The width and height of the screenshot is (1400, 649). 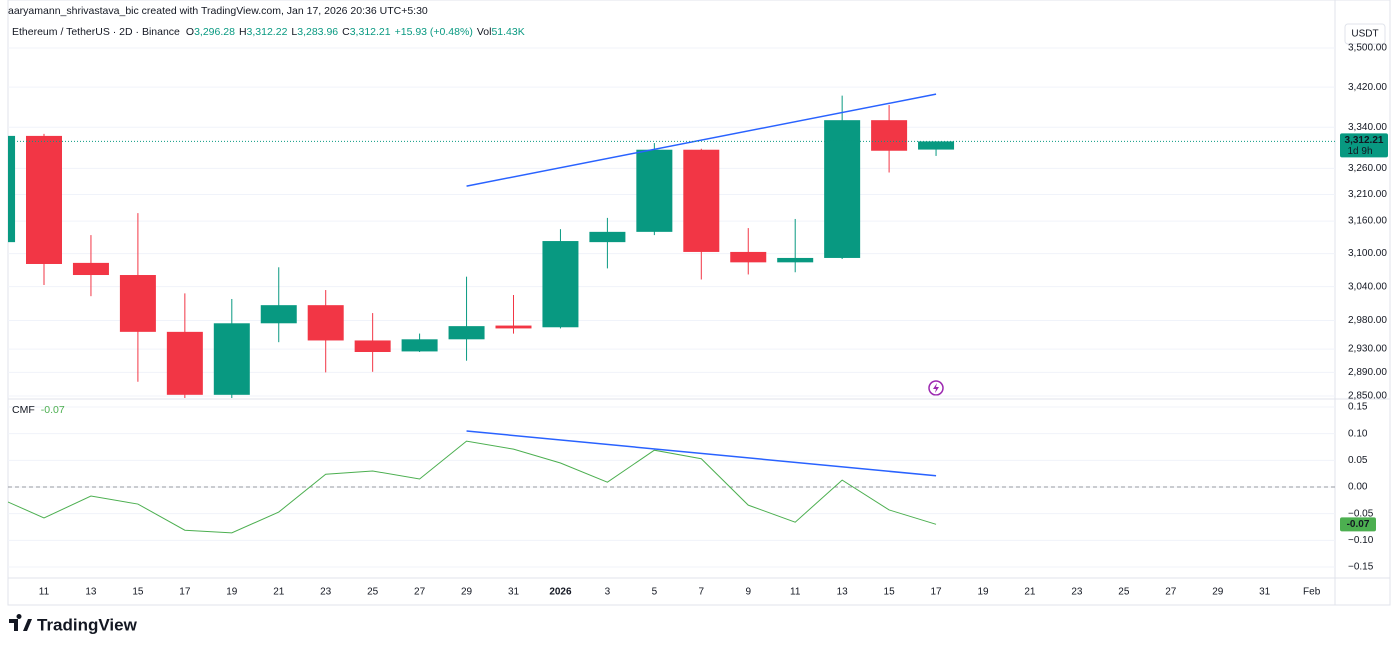 I want to click on ohlc-value: 3,312.21, so click(x=370, y=32).